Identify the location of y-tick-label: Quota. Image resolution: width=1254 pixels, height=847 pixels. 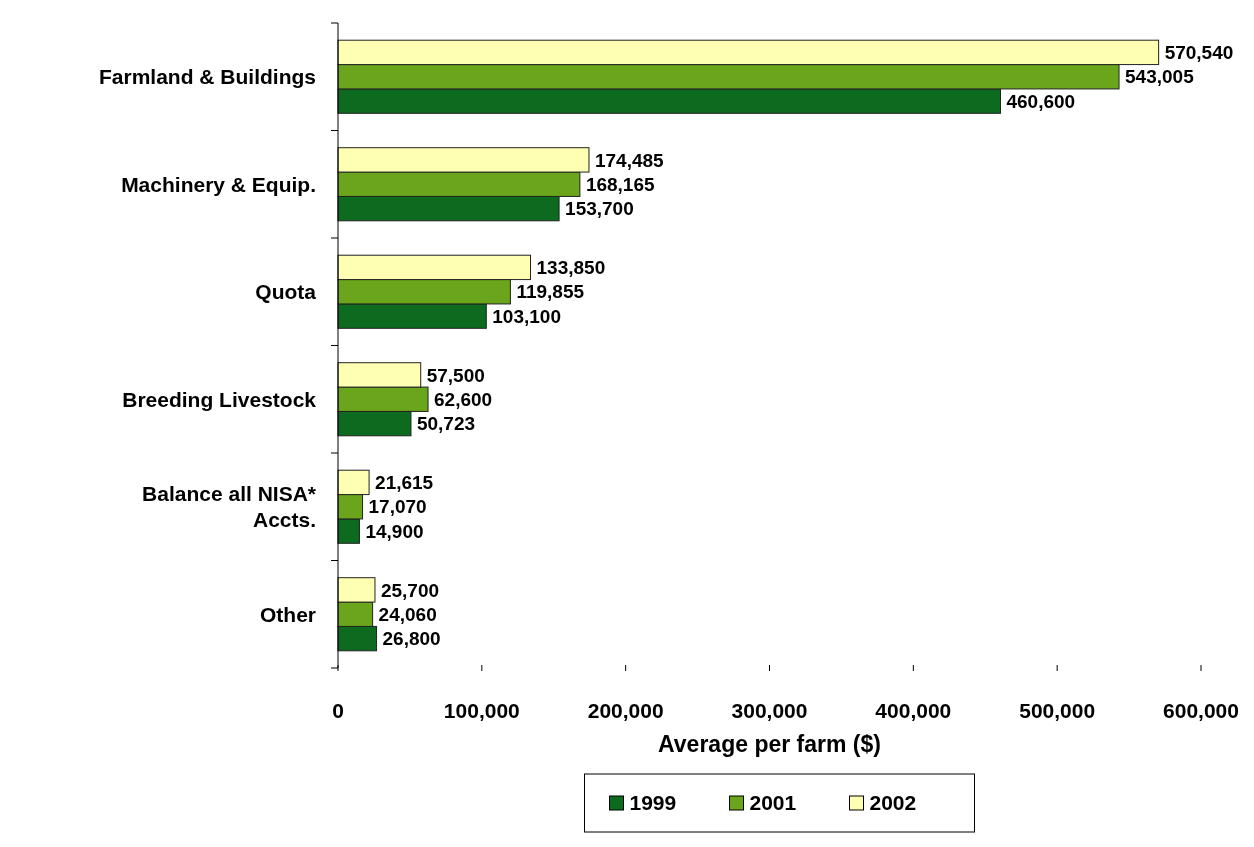
(286, 292).